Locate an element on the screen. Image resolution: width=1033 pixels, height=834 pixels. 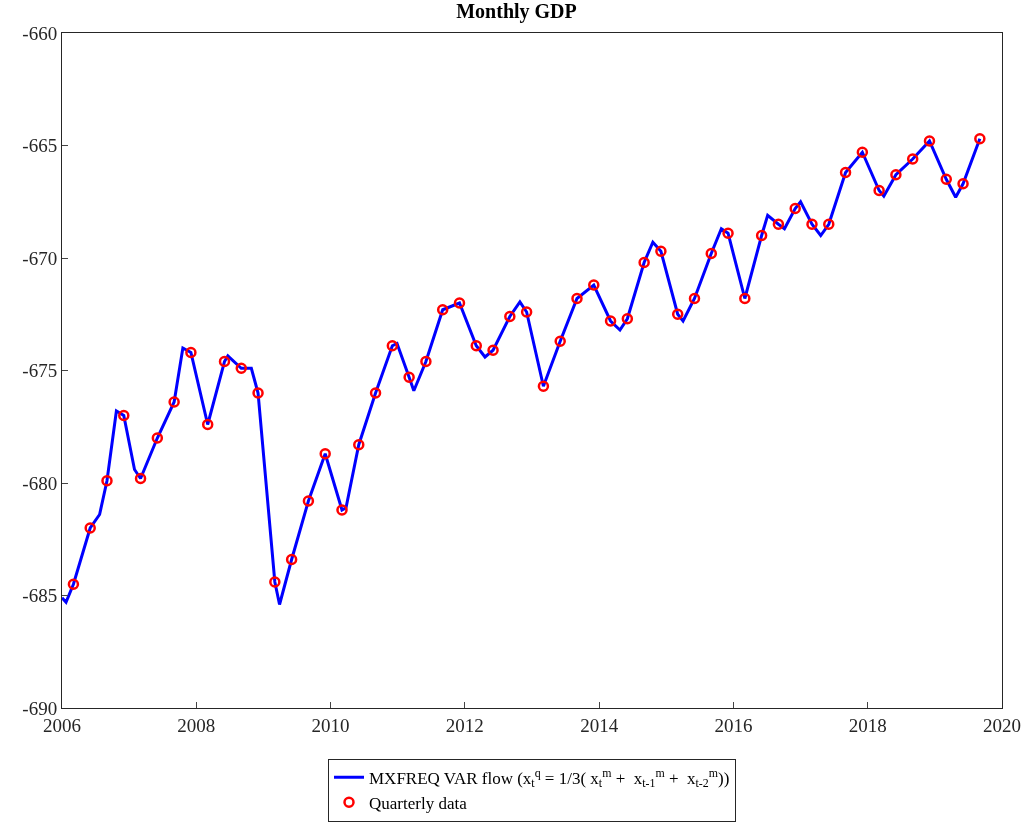
chart-title: Monthly GDP is located at coordinates (516, 12).